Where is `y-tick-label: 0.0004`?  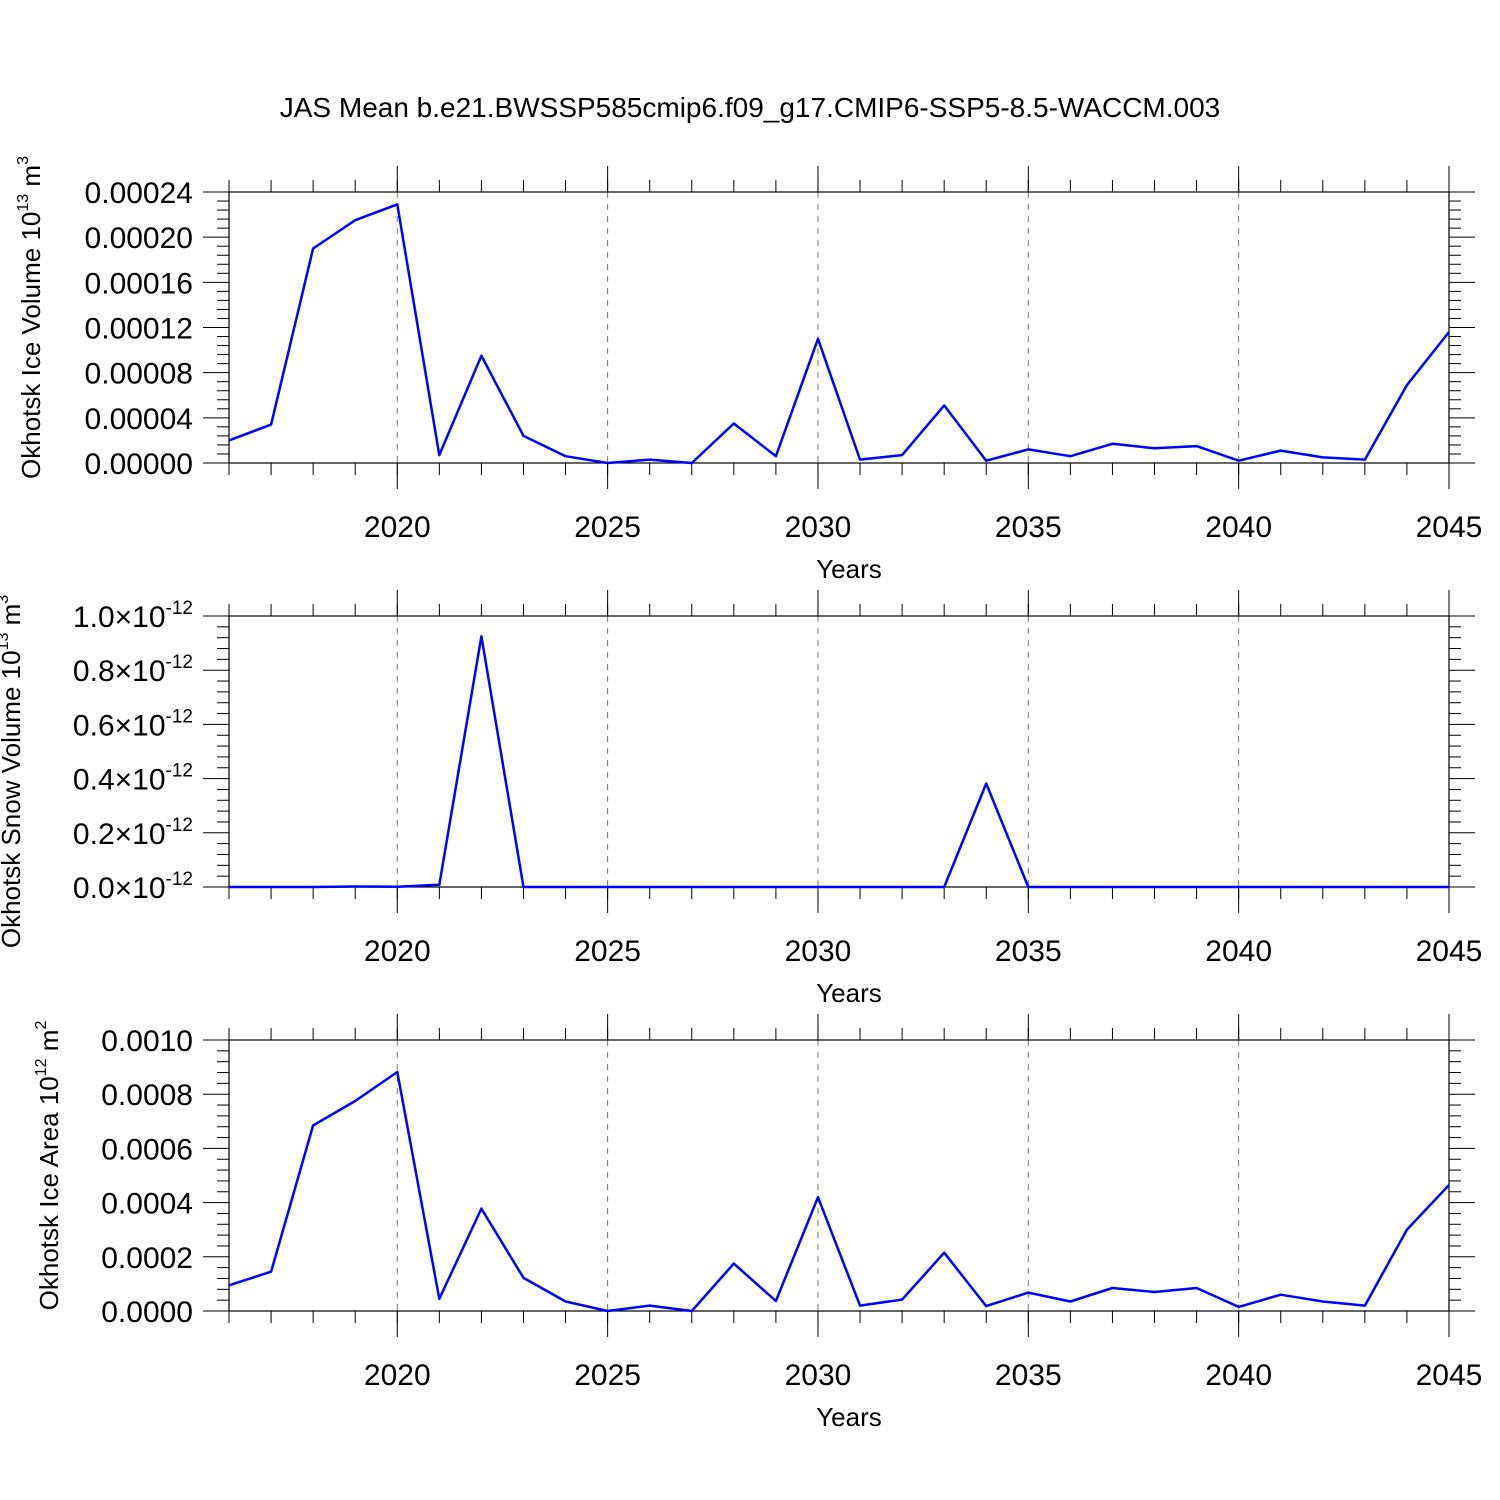
y-tick-label: 0.0004 is located at coordinates (147, 1204).